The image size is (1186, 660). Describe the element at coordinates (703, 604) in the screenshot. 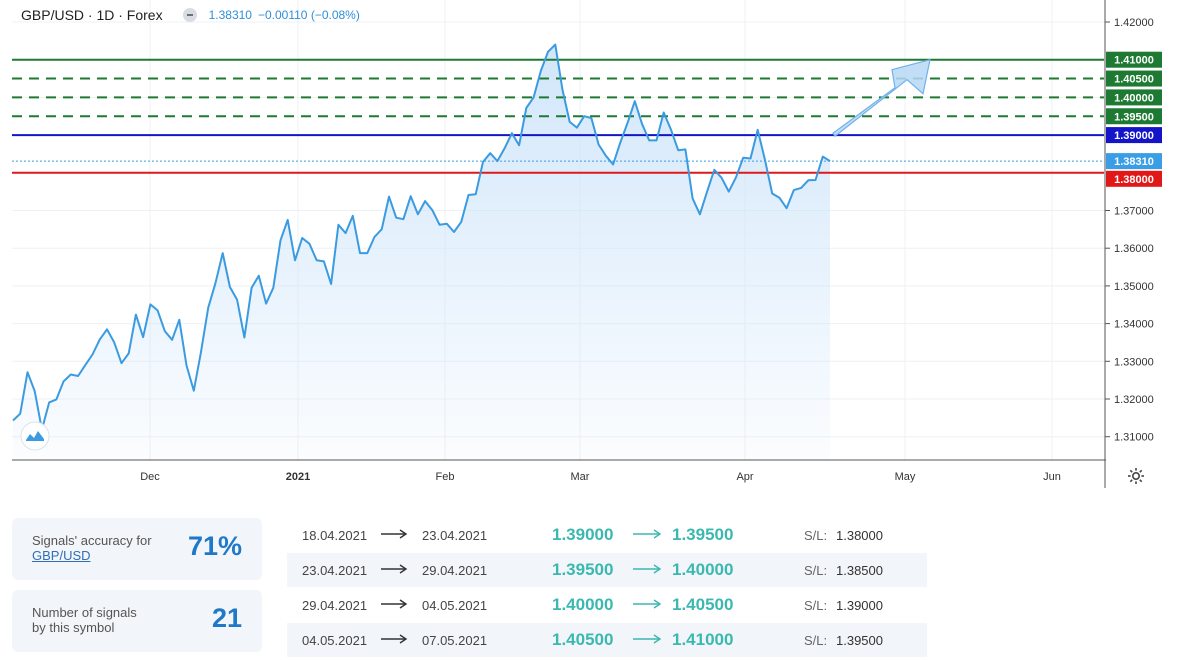

I see `signal-target-price: 1.40500` at that location.